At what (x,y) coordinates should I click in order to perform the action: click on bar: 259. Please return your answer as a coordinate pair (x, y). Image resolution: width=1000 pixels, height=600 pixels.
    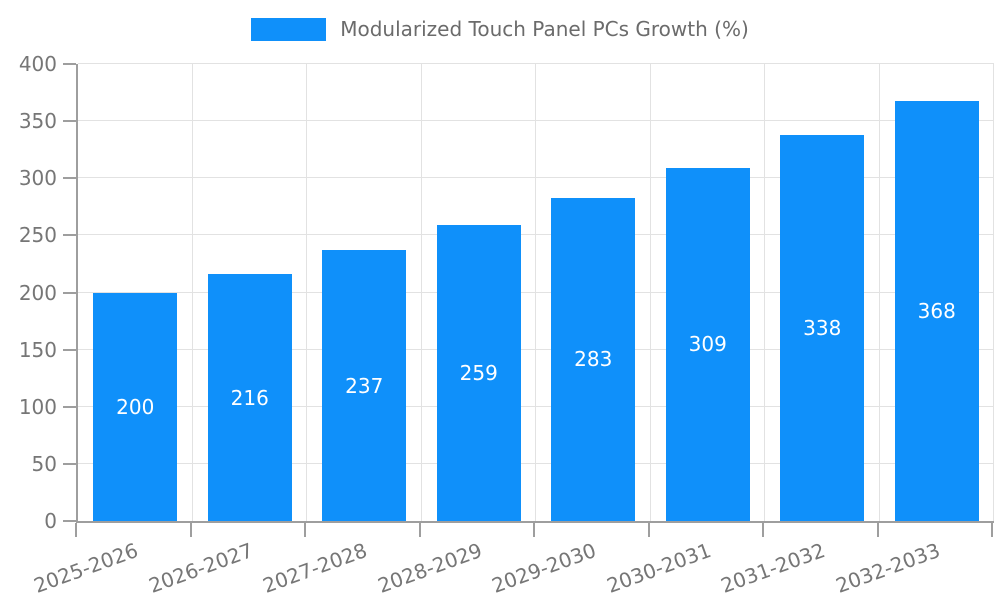
    Looking at the image, I should click on (478, 373).